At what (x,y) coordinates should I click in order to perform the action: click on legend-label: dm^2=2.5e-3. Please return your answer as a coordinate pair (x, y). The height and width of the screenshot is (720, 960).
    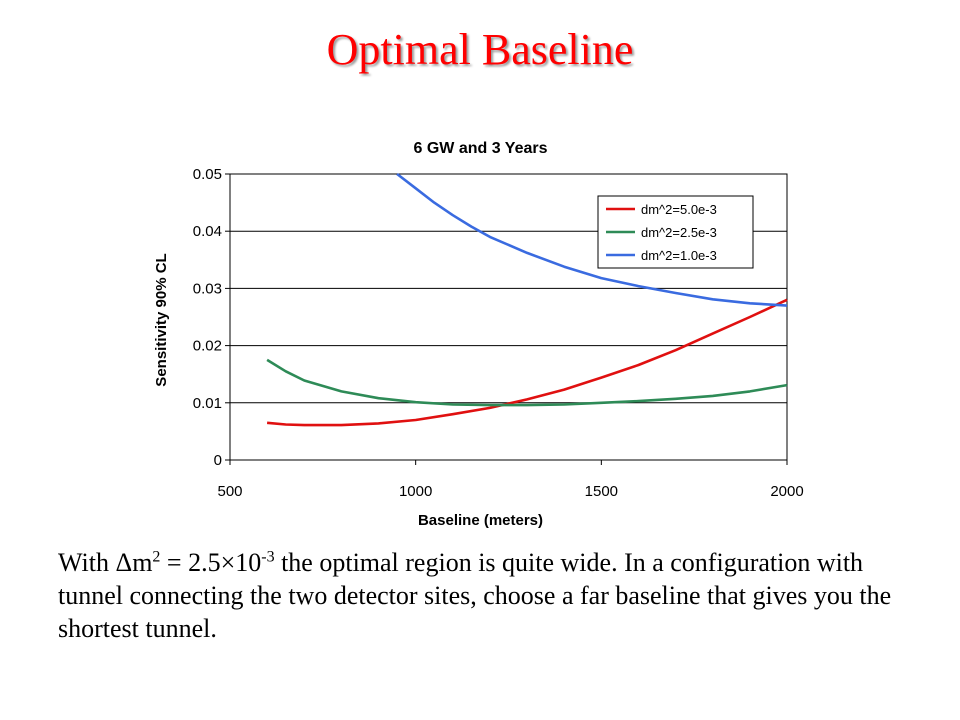
    Looking at the image, I should click on (679, 232).